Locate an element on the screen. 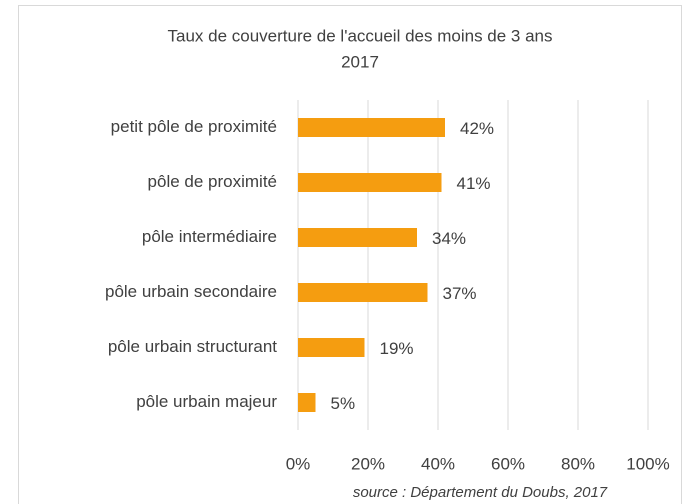 The image size is (683, 504). x-tick-label: 60% is located at coordinates (508, 463).